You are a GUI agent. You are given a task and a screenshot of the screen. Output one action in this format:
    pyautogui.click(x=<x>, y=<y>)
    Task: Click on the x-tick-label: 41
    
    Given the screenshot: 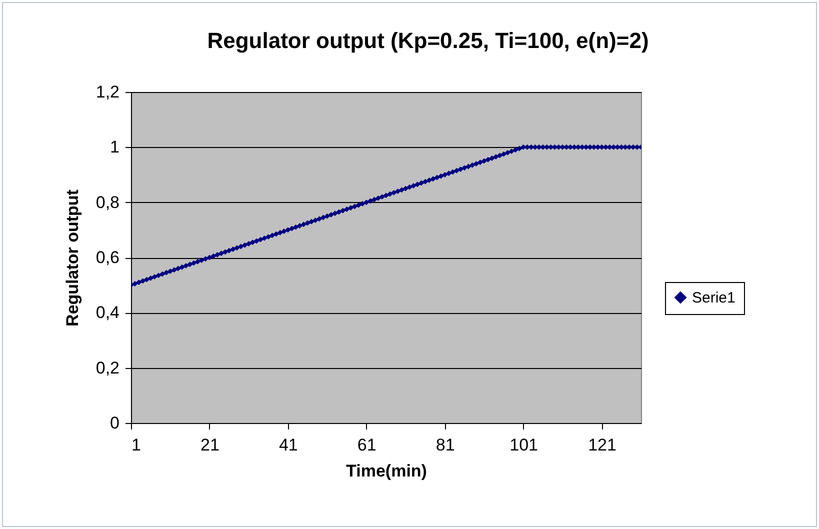 What is the action you would take?
    pyautogui.click(x=288, y=445)
    